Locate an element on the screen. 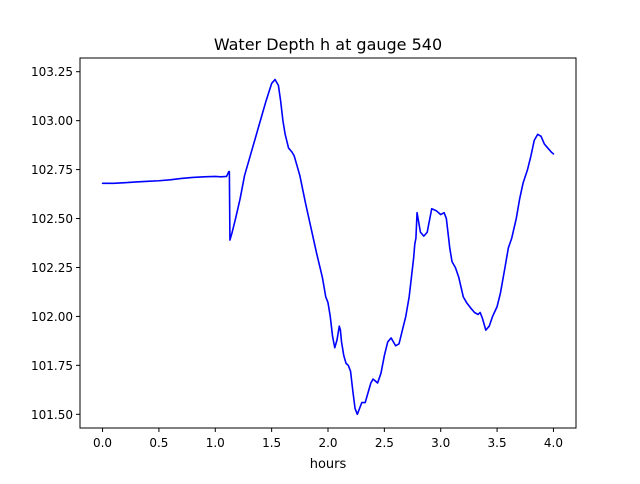 The image size is (640, 484). y-tick-label: 102.00 is located at coordinates (52, 317).